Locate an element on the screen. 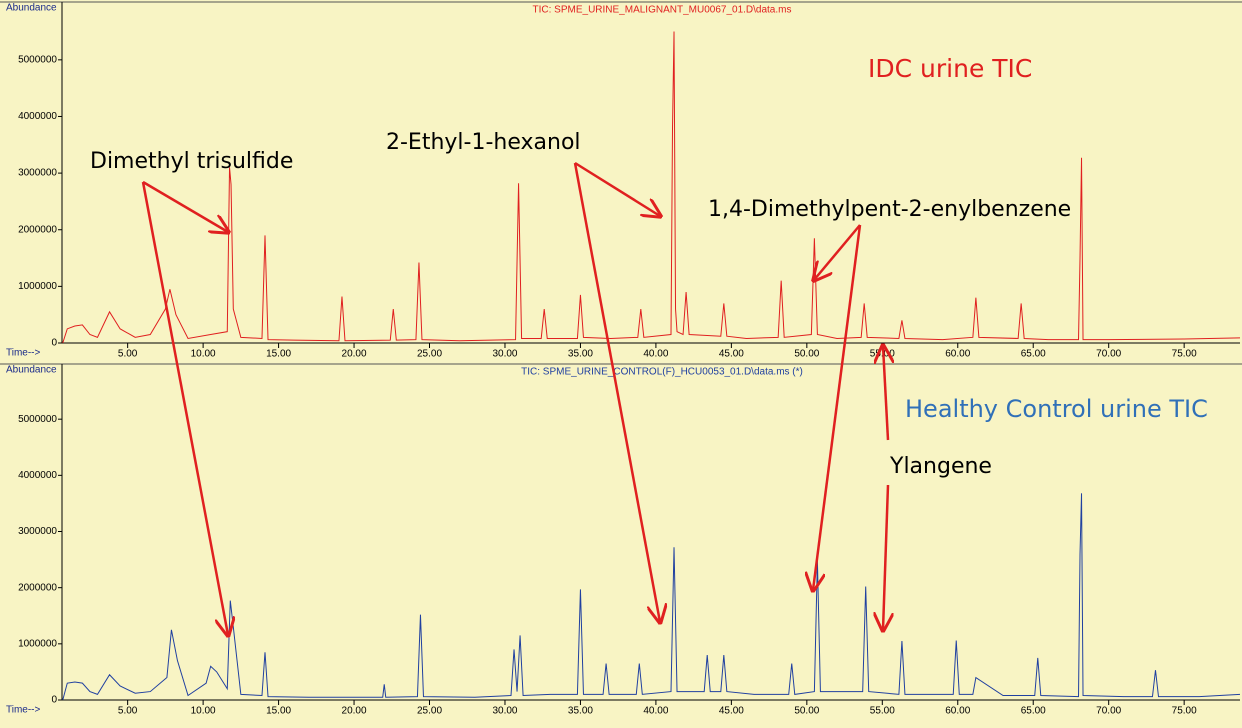 This screenshot has width=1242, height=728. series-label: IDC urine TIC is located at coordinates (950, 68).